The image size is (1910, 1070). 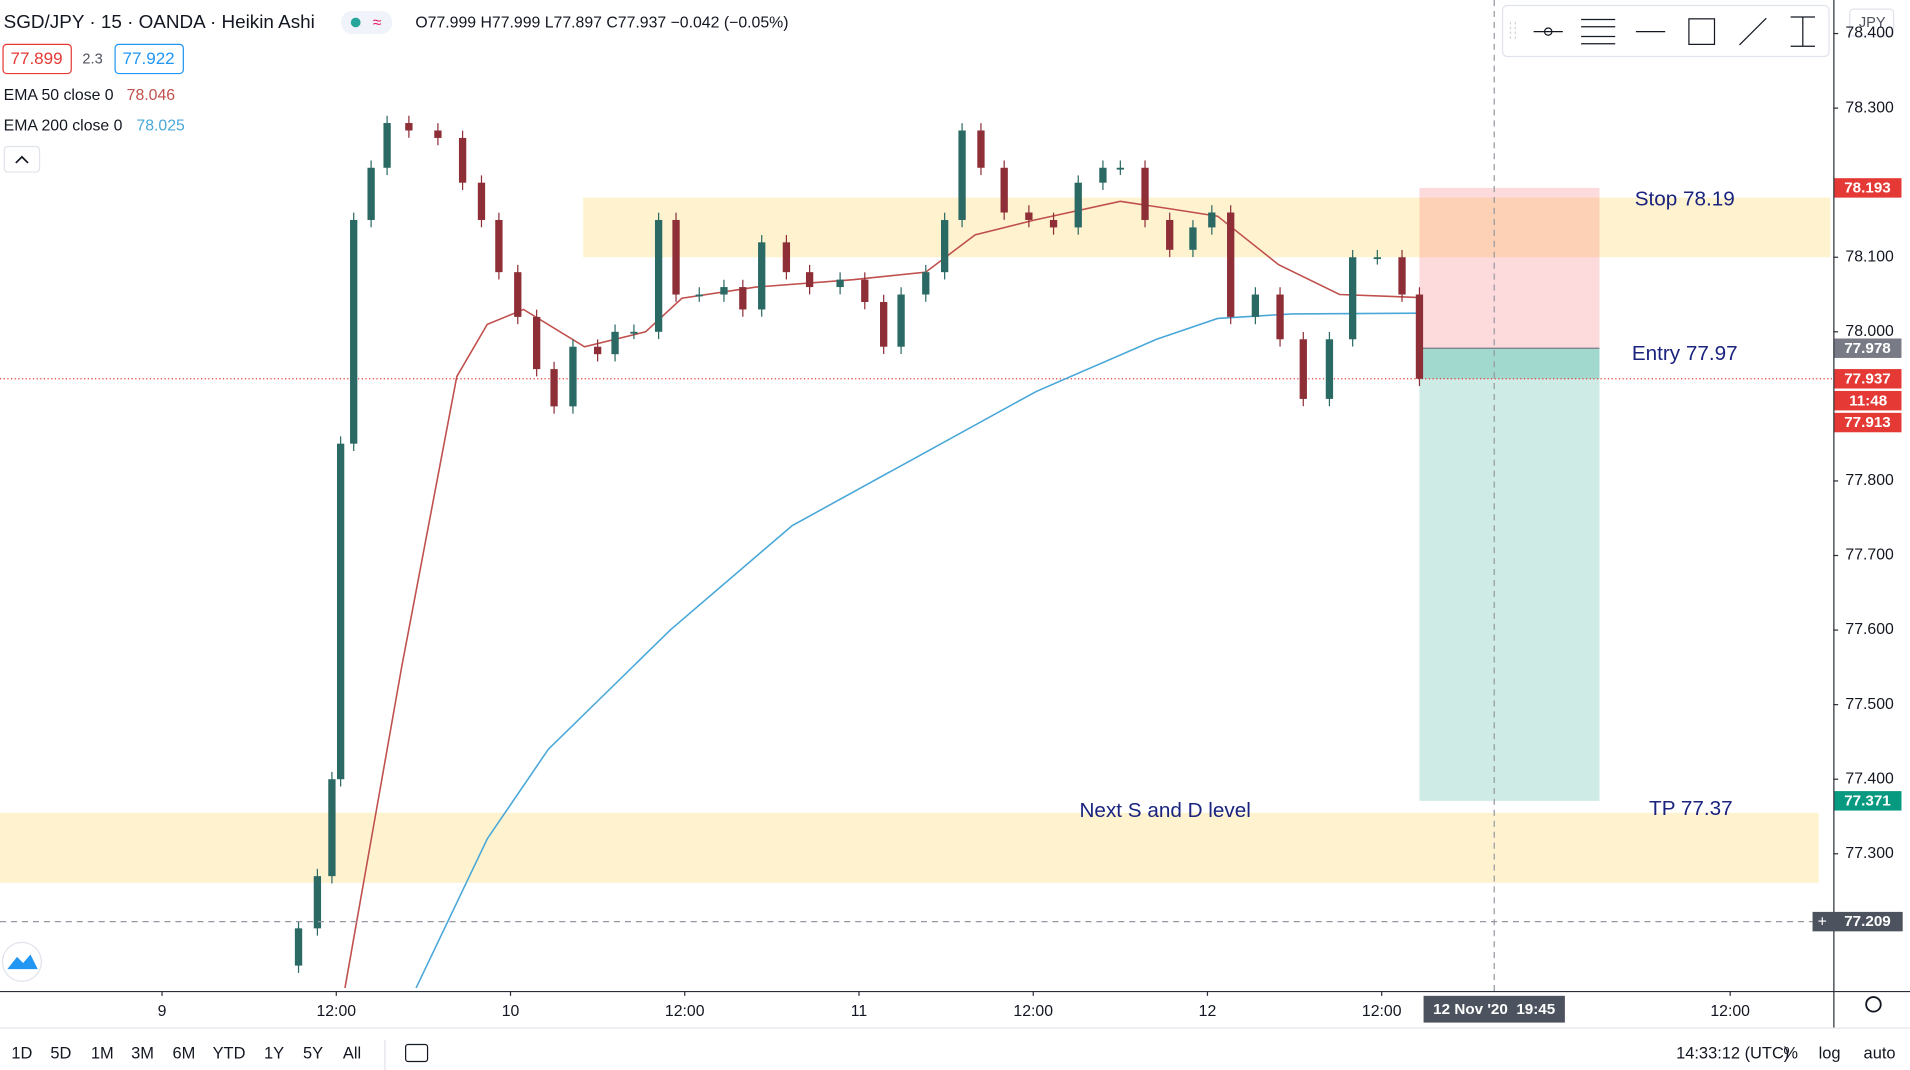 What do you see at coordinates (417, 1053) in the screenshot?
I see `date-range-icon` at bounding box center [417, 1053].